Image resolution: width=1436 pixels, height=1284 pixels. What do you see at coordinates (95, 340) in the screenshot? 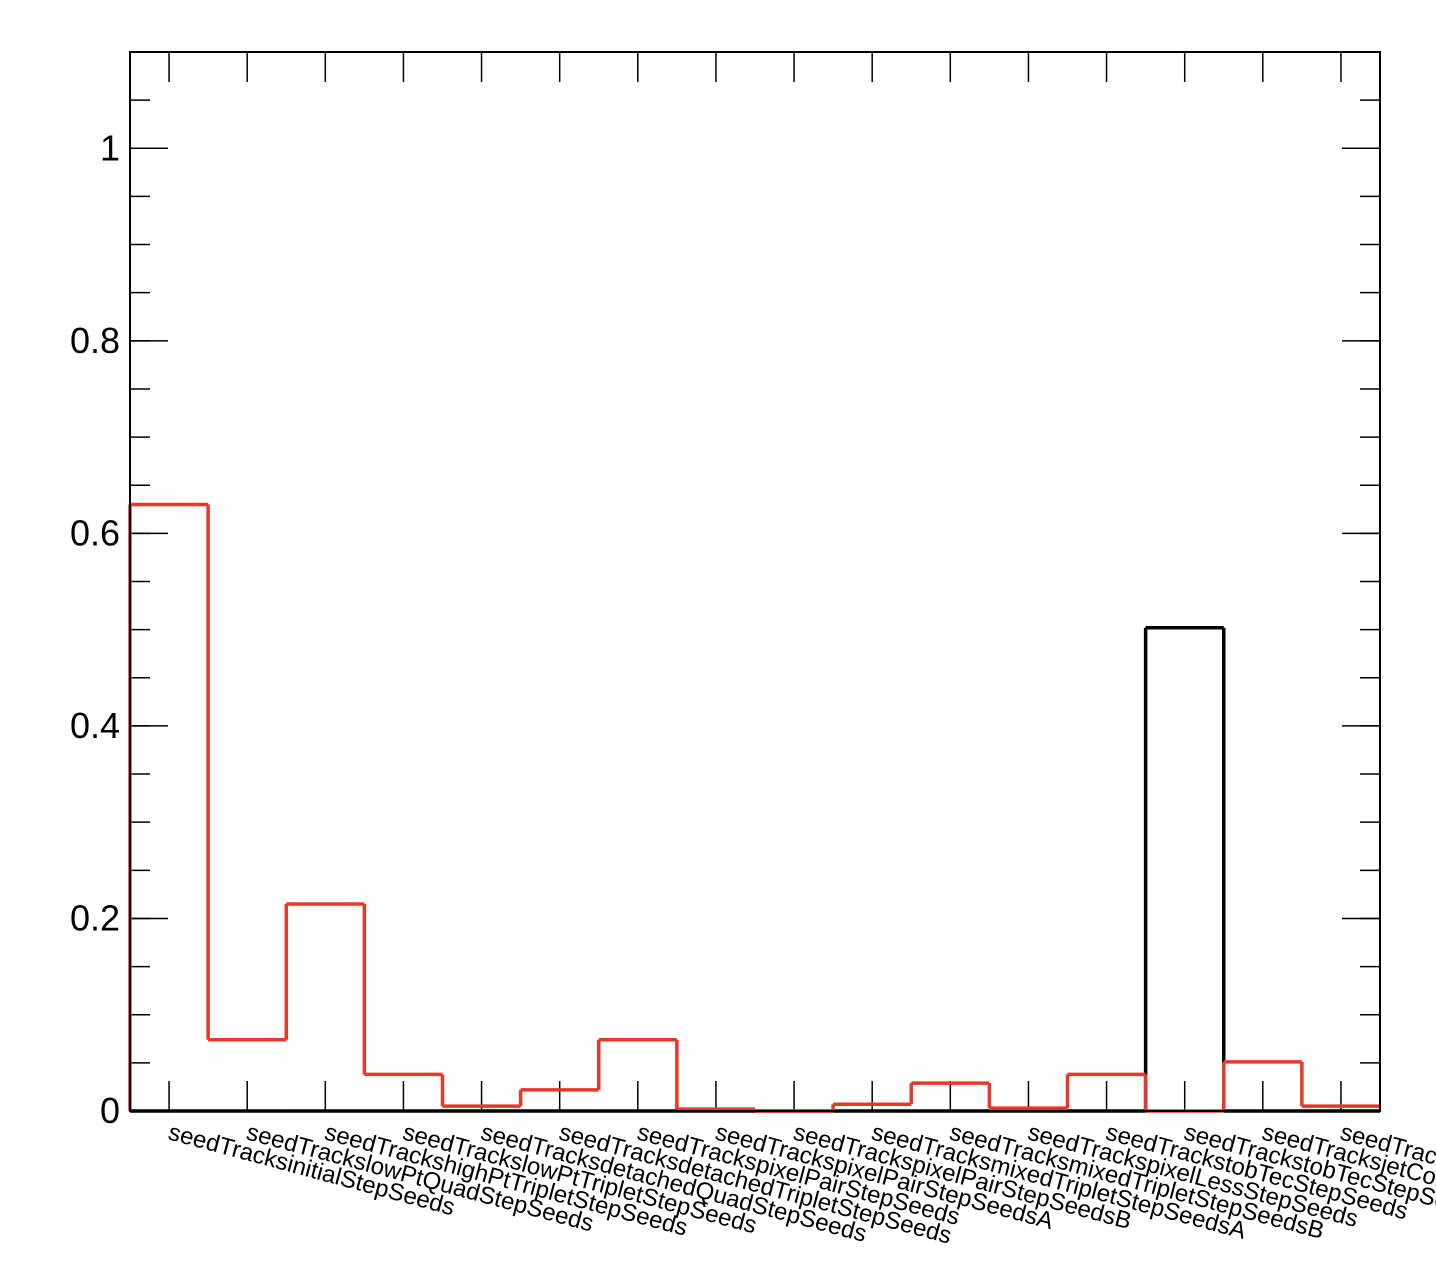
I see `y-tick-label: 0.8` at bounding box center [95, 340].